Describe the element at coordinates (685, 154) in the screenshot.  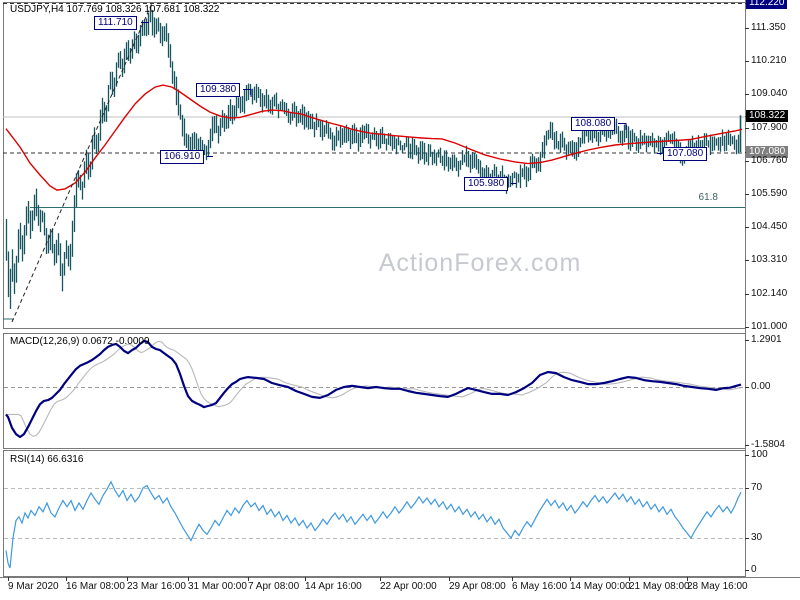
I see `price-label-107.080: 107.080` at that location.